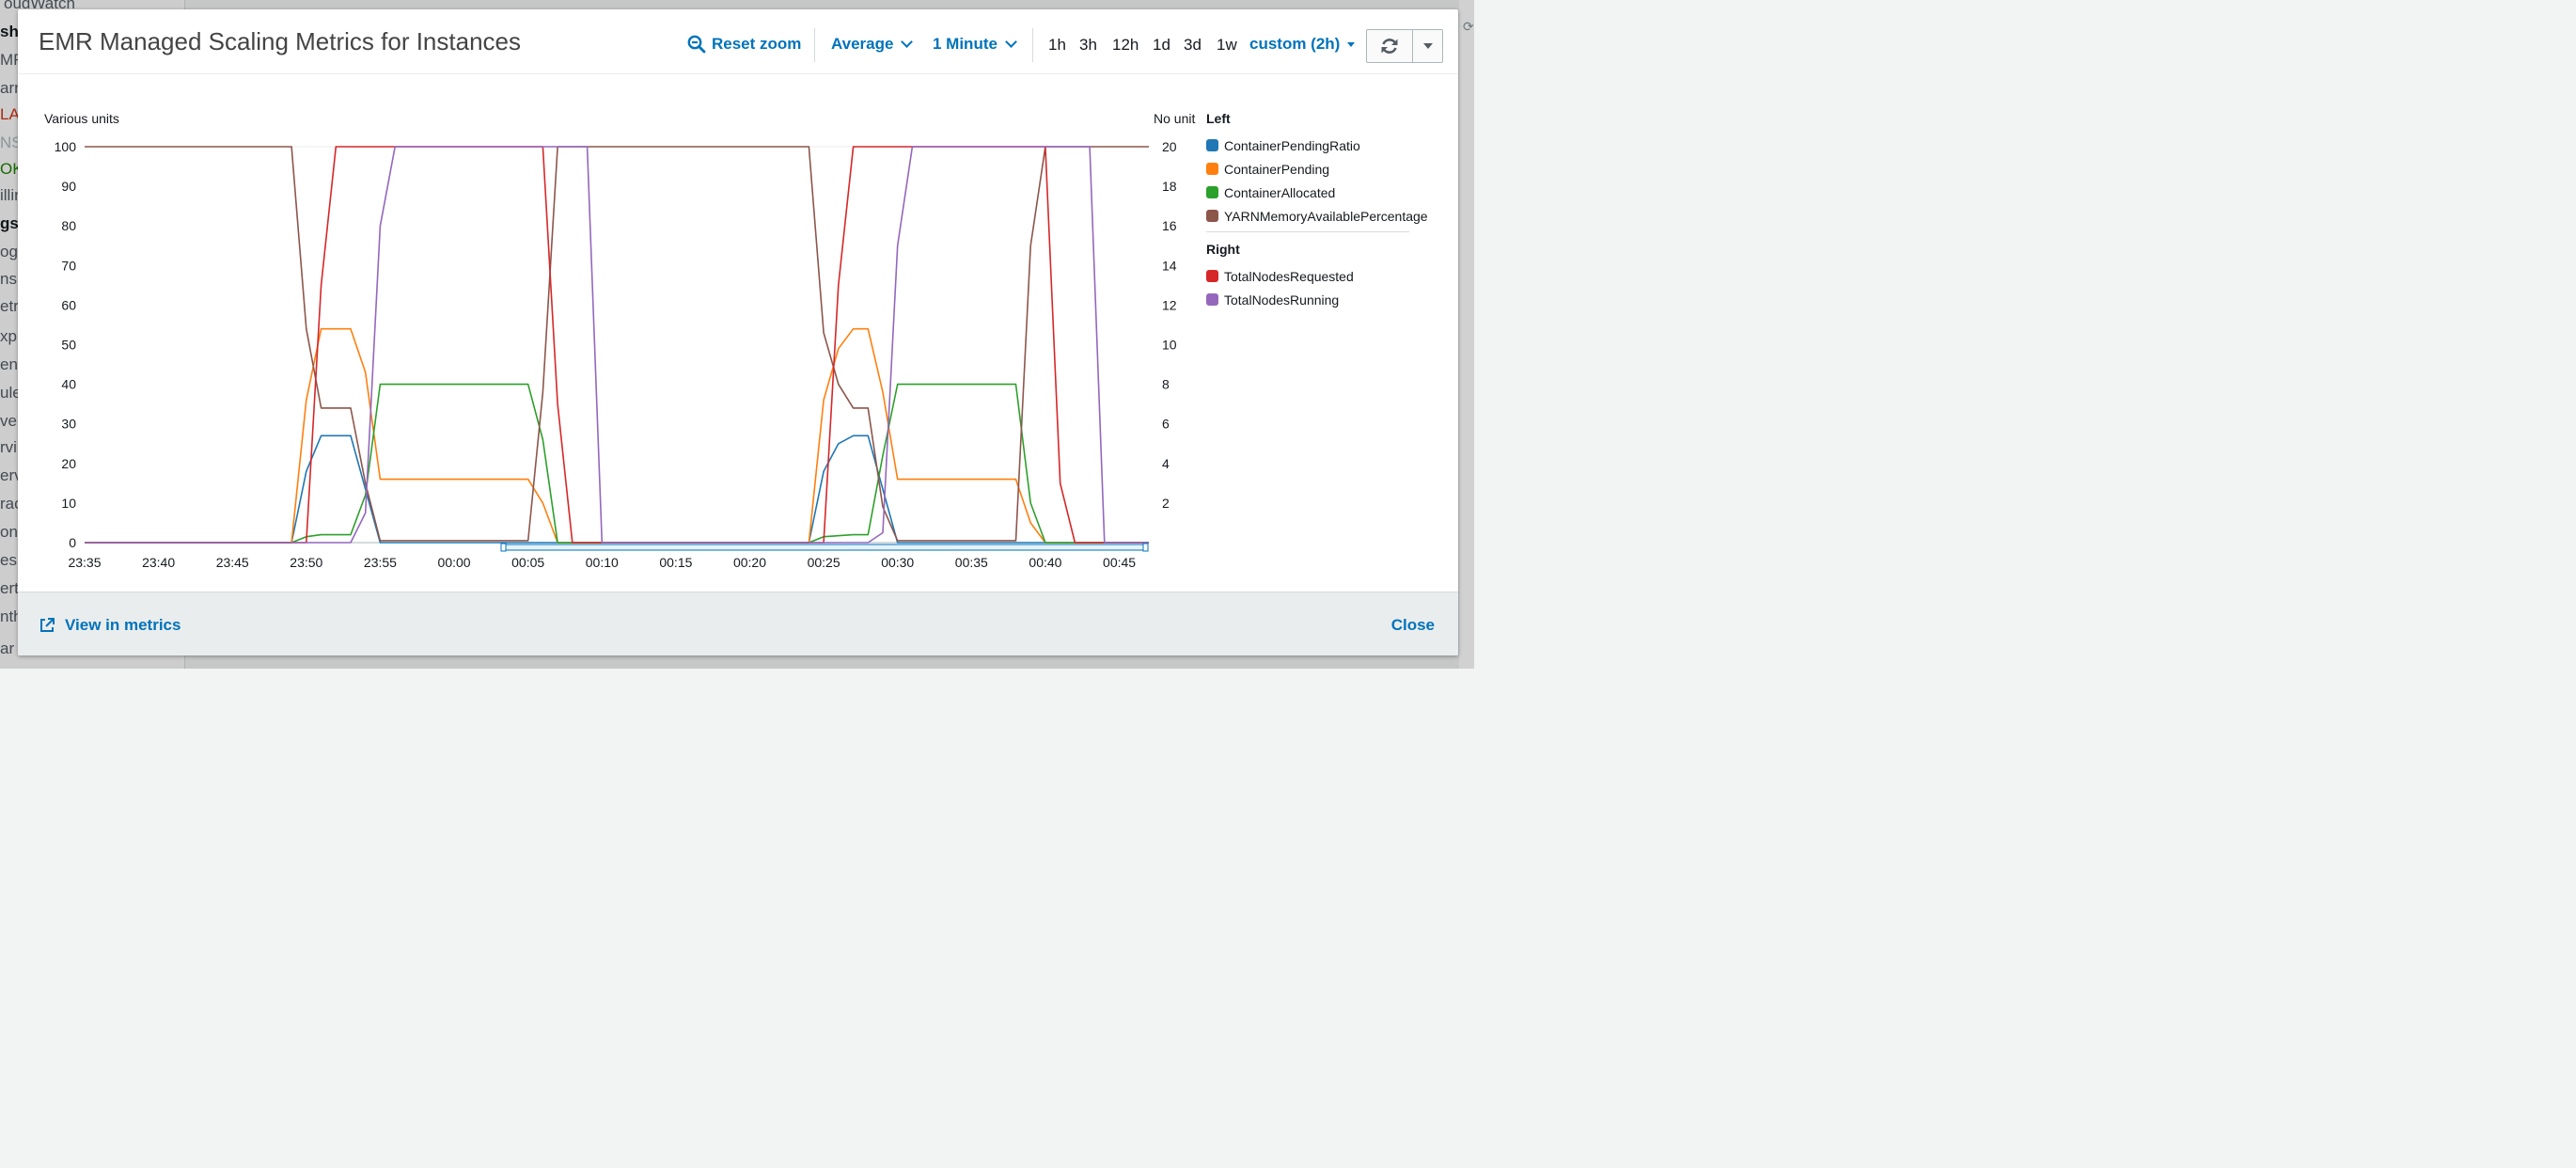 The image size is (2576, 1168). I want to click on x-tick-label: 00:10, so click(603, 562).